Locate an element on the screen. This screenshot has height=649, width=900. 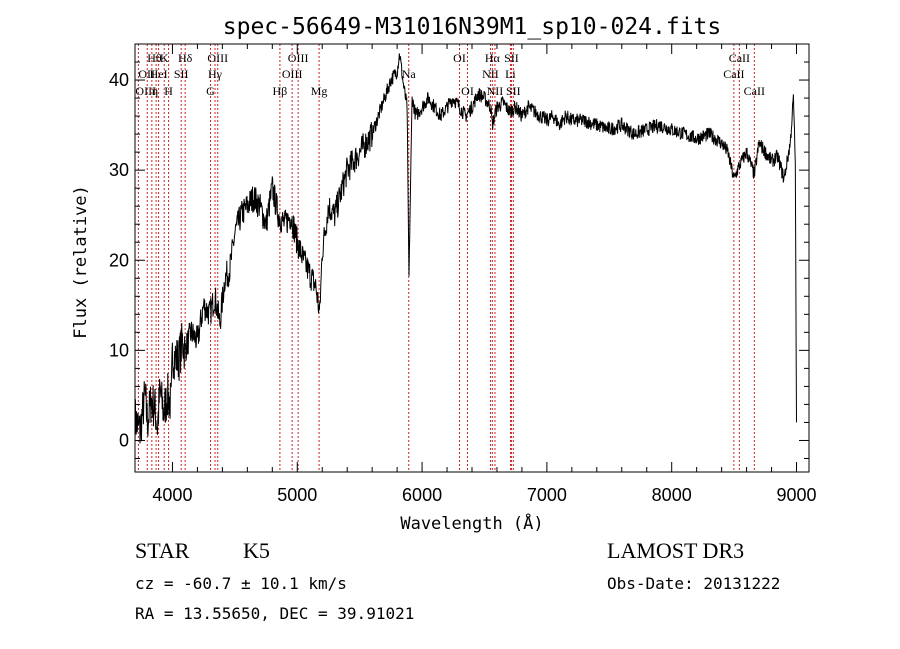
y-tick-label: 20 is located at coordinates (119, 260).